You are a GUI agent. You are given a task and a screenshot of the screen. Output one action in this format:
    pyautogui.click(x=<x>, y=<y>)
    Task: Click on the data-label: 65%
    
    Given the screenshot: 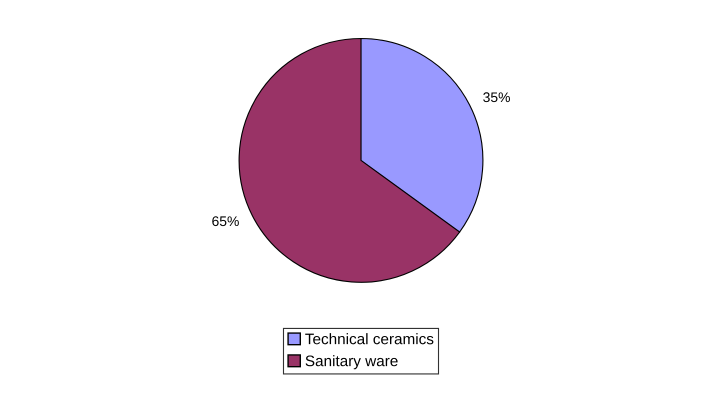 What is the action you would take?
    pyautogui.click(x=225, y=221)
    